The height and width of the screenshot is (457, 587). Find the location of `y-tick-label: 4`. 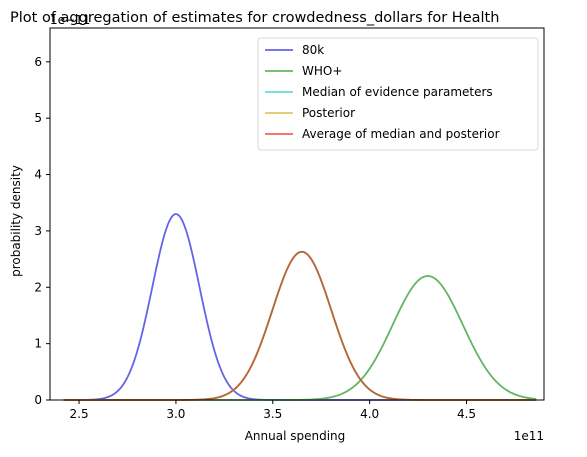

y-tick-label: 4 is located at coordinates (38, 175).